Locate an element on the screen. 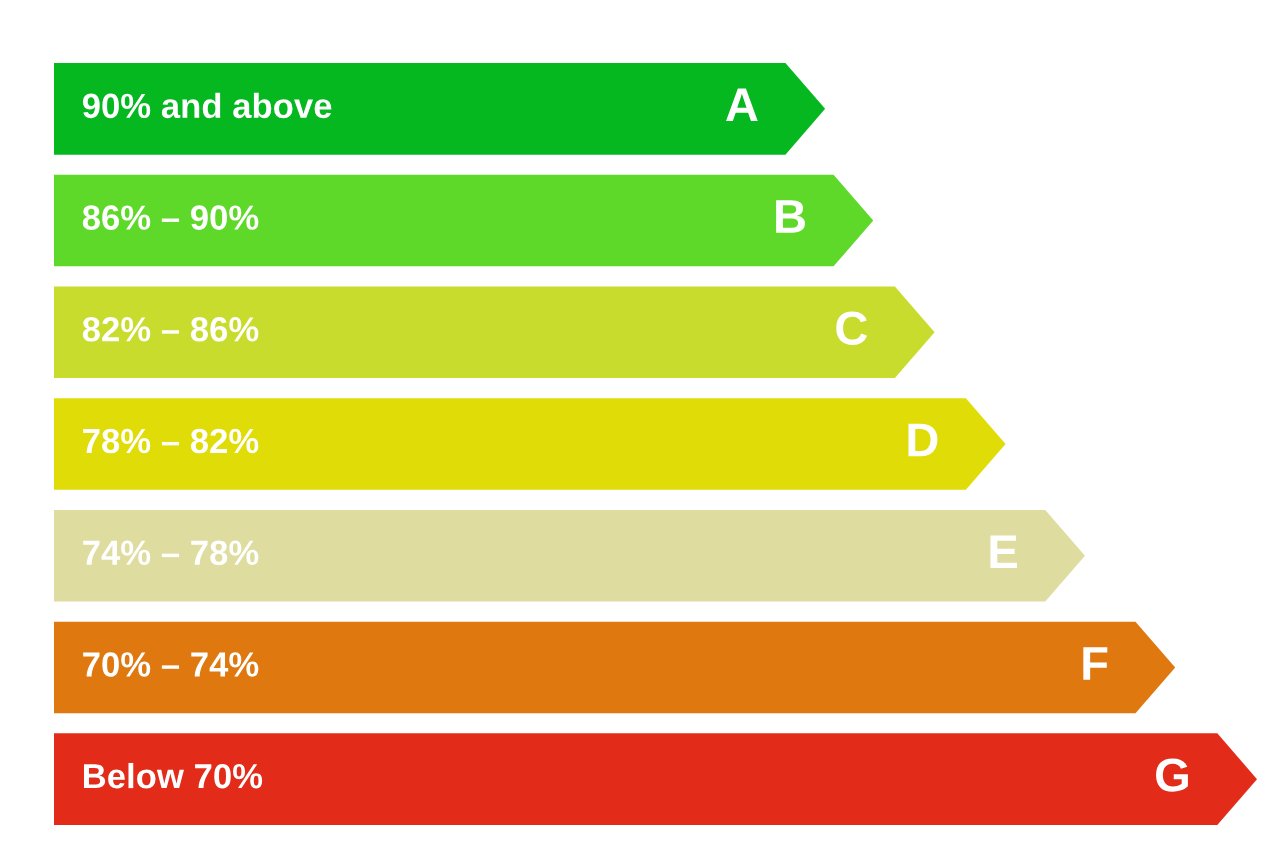 The image size is (1288, 857). annotation: 74% – 78% is located at coordinates (171, 553).